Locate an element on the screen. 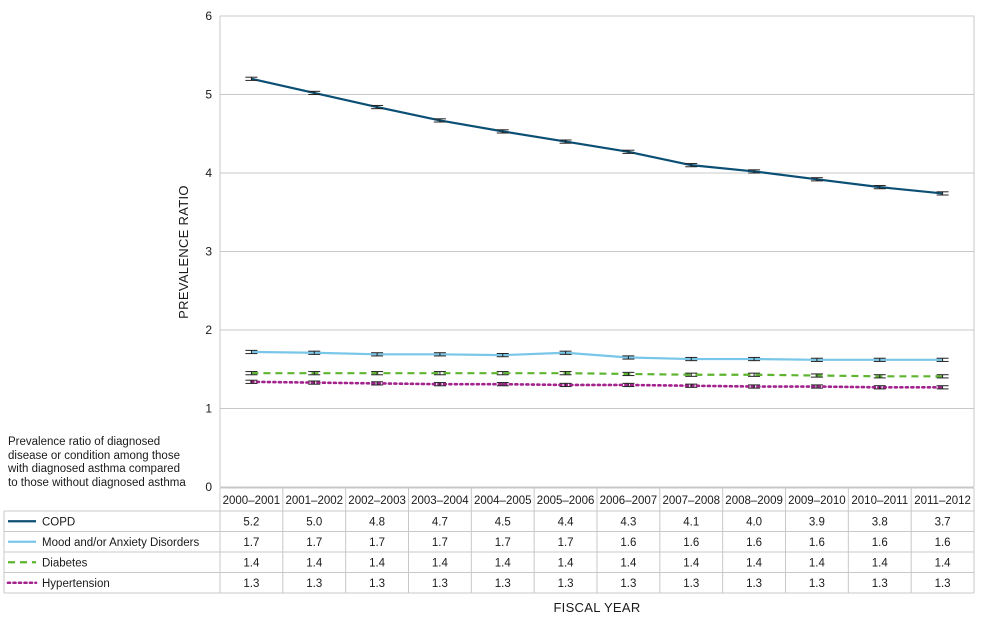 Image resolution: width=982 pixels, height=624 pixels. x-category-label: 2001–2002 is located at coordinates (314, 501).